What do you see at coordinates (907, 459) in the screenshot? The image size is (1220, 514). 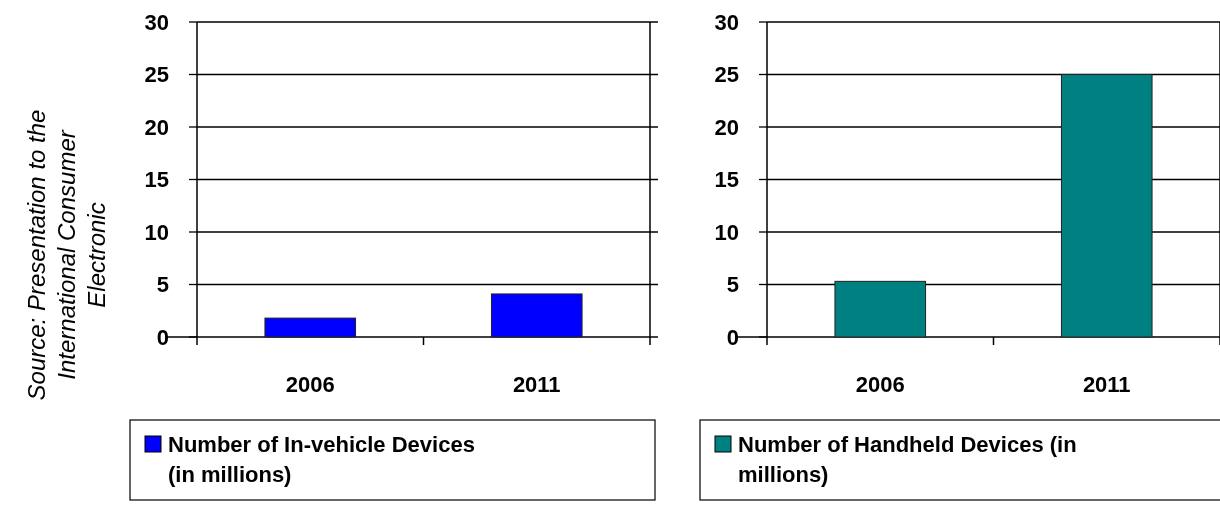 I see `legend-label: Number of Handheld Devices (in millions)` at bounding box center [907, 459].